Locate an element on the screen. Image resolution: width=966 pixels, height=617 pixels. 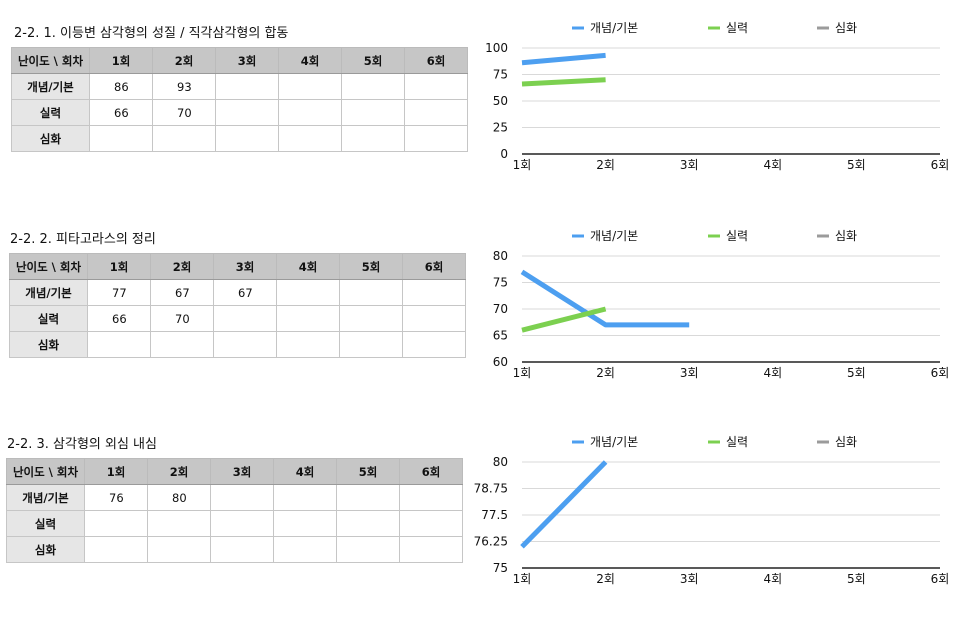
section-2-title: 2-2. 2. 피타고라스의 정리 is located at coordinates (83, 239).